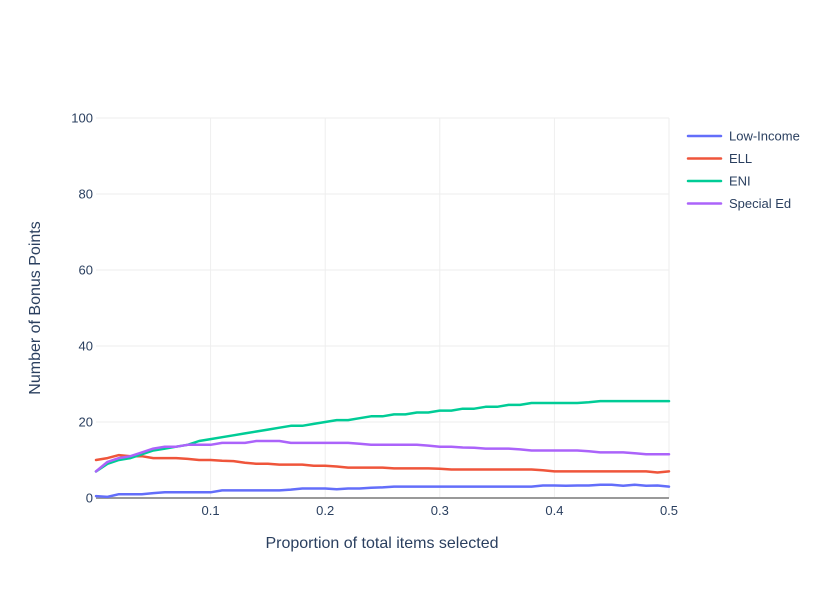 This screenshot has height=593, width=831. What do you see at coordinates (740, 158) in the screenshot?
I see `legend-label: ELL` at bounding box center [740, 158].